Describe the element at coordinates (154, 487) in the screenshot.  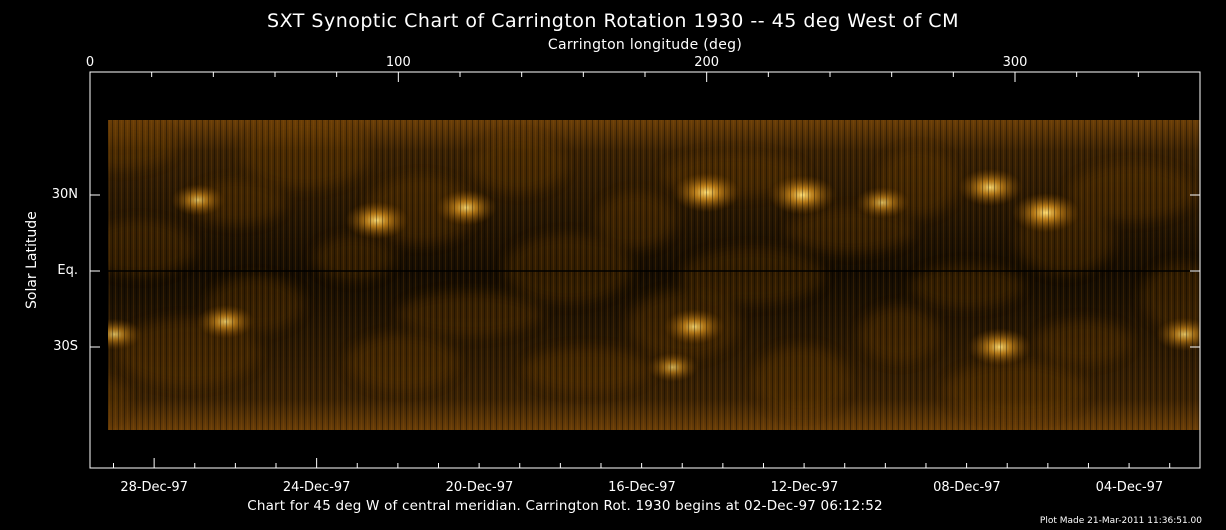
I see `bottom-axis-tick-label: 28-Dec-97` at that location.